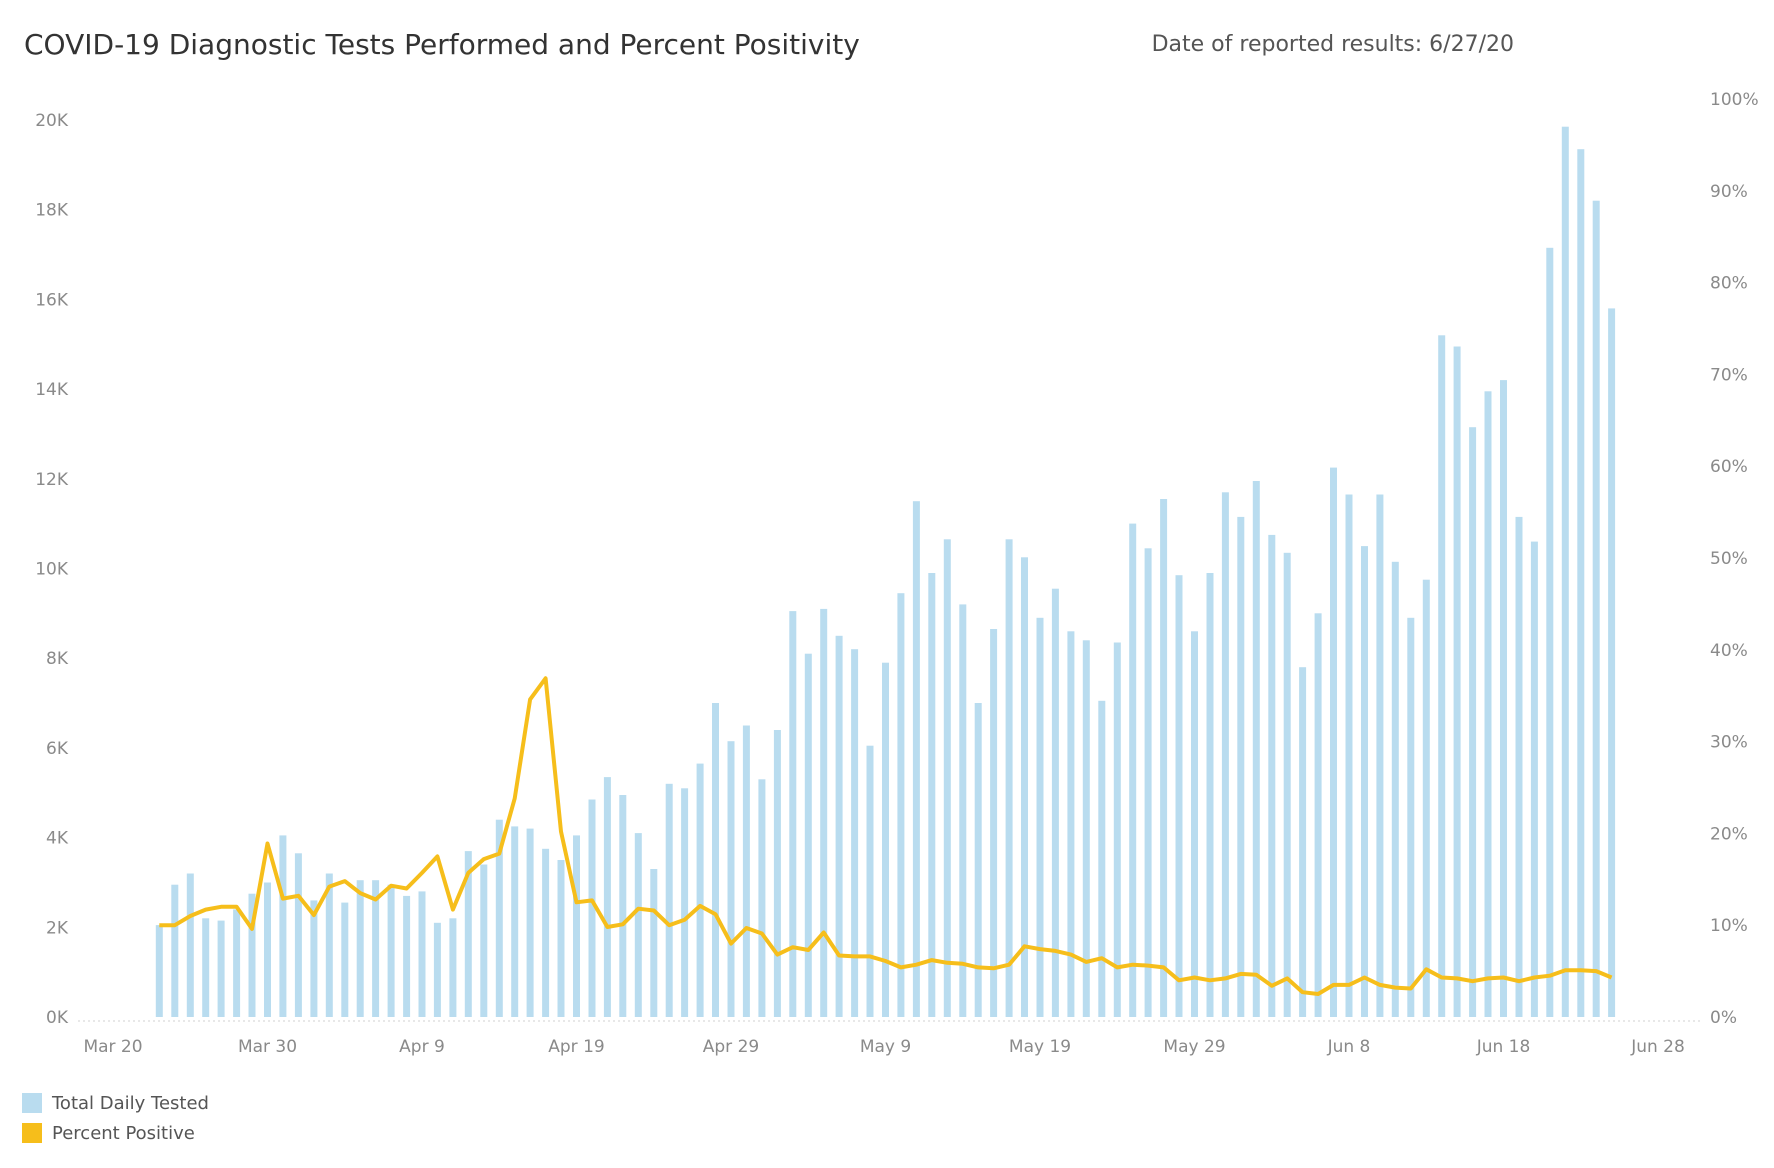 This screenshot has width=1774, height=1168. I want to click on legend-item-total-daily-tested: Total Daily Tested, so click(115, 1103).